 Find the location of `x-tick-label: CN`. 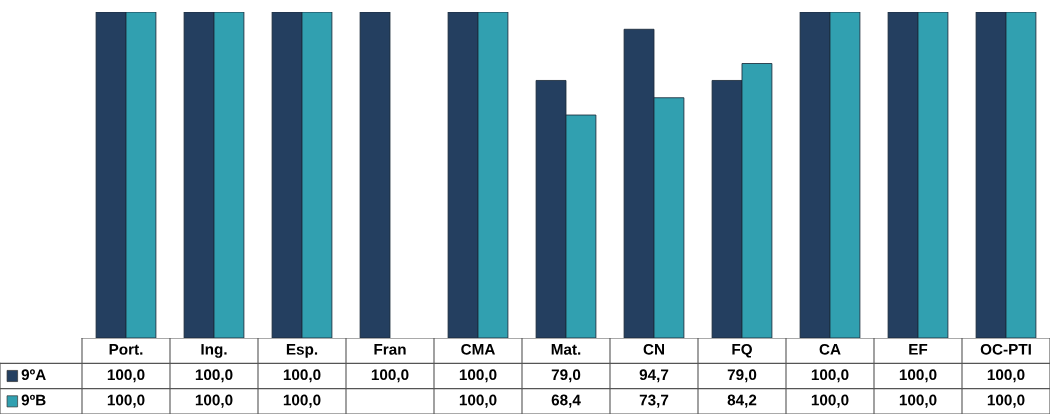

x-tick-label: CN is located at coordinates (653, 349).